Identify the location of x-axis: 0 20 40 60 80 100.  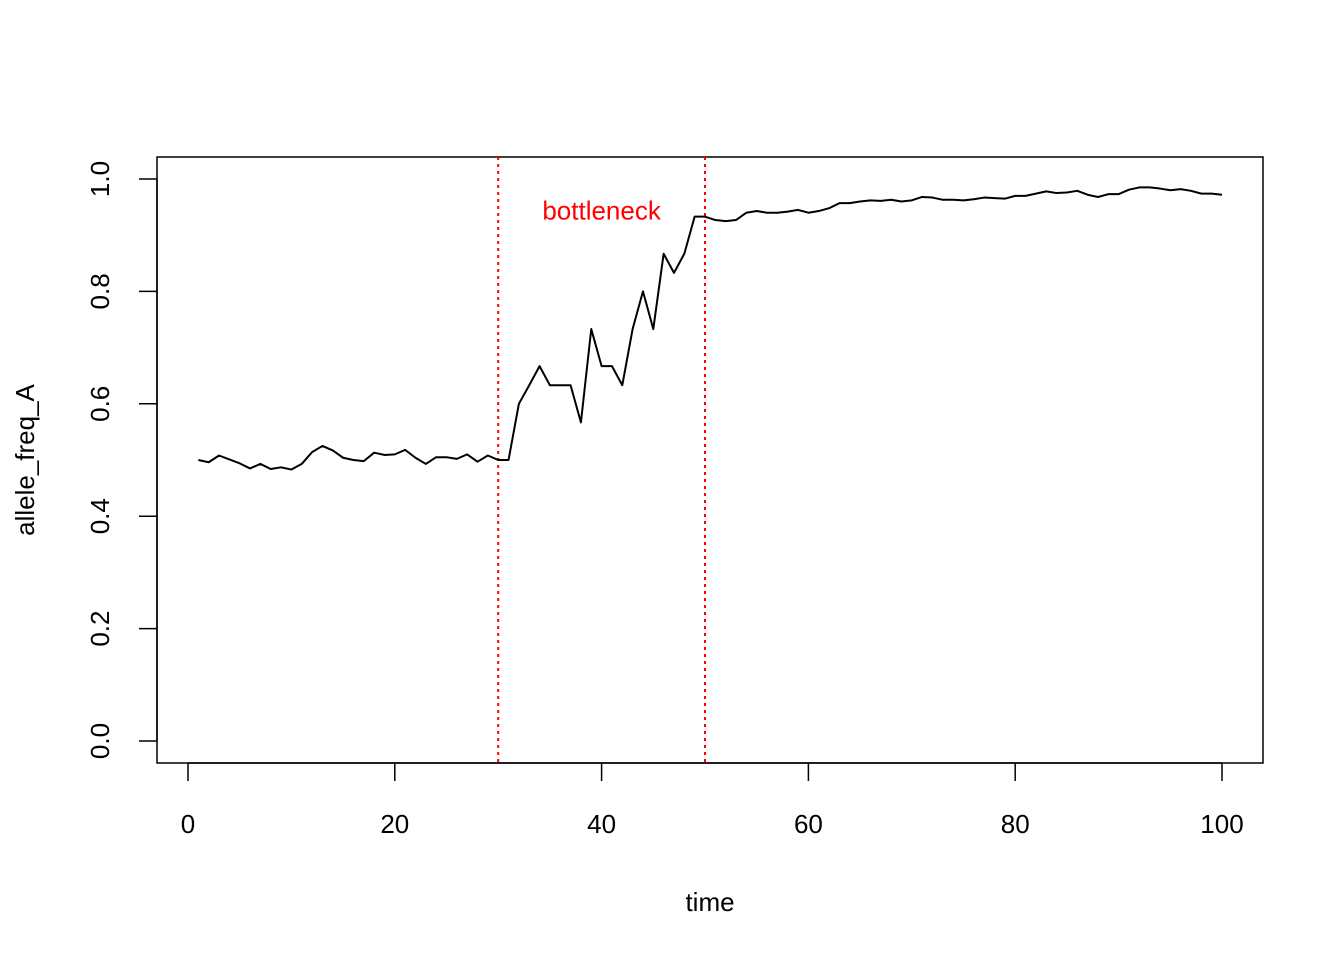
(712, 800).